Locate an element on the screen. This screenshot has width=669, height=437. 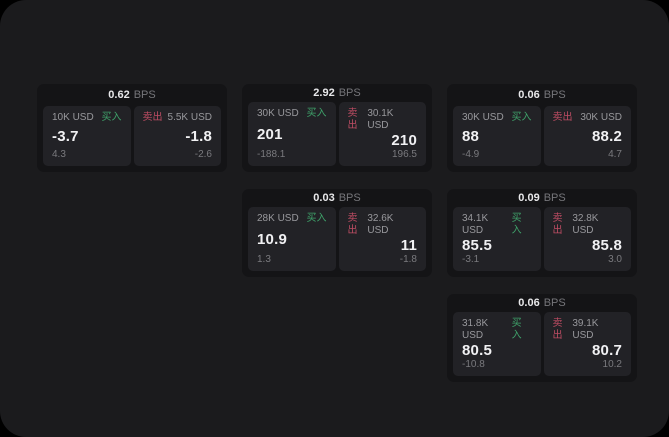
buy-delta: -10.8 is located at coordinates (473, 364).